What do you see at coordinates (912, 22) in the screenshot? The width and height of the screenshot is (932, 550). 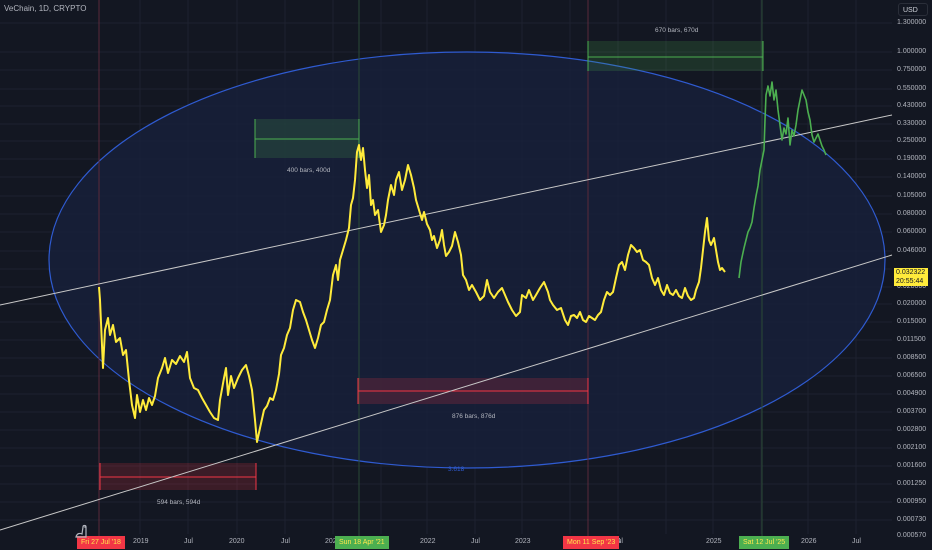 I see `y-tick: 1.300000` at bounding box center [912, 22].